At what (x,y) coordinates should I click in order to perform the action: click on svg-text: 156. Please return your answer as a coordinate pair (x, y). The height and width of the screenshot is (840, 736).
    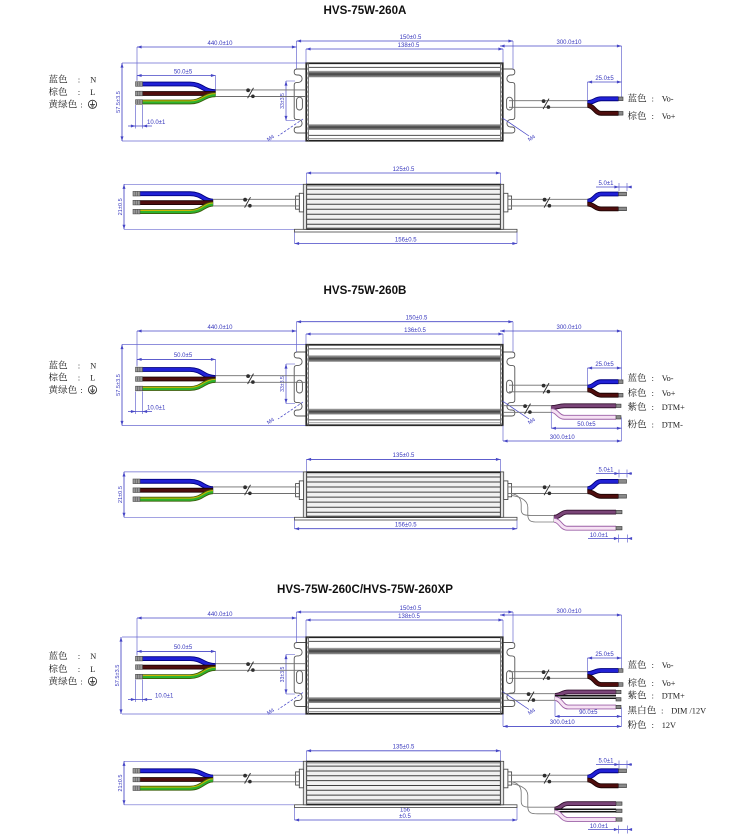
    Looking at the image, I should click on (405, 811).